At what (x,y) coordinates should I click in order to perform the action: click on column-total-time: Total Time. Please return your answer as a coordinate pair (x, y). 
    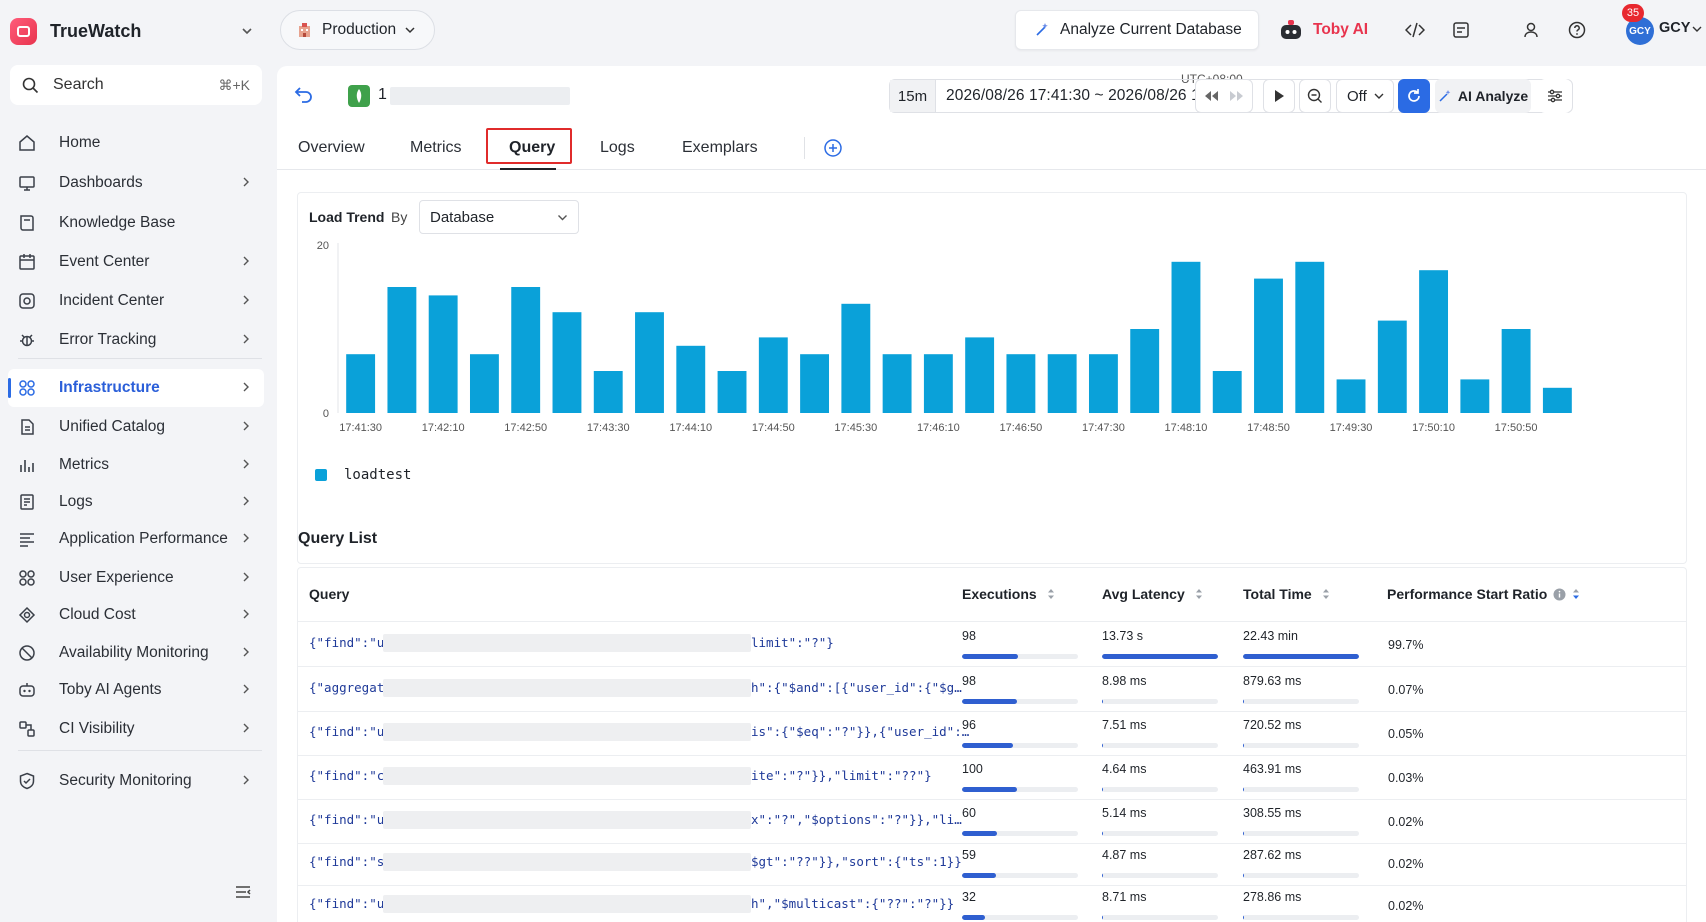
    Looking at the image, I should click on (1286, 594).